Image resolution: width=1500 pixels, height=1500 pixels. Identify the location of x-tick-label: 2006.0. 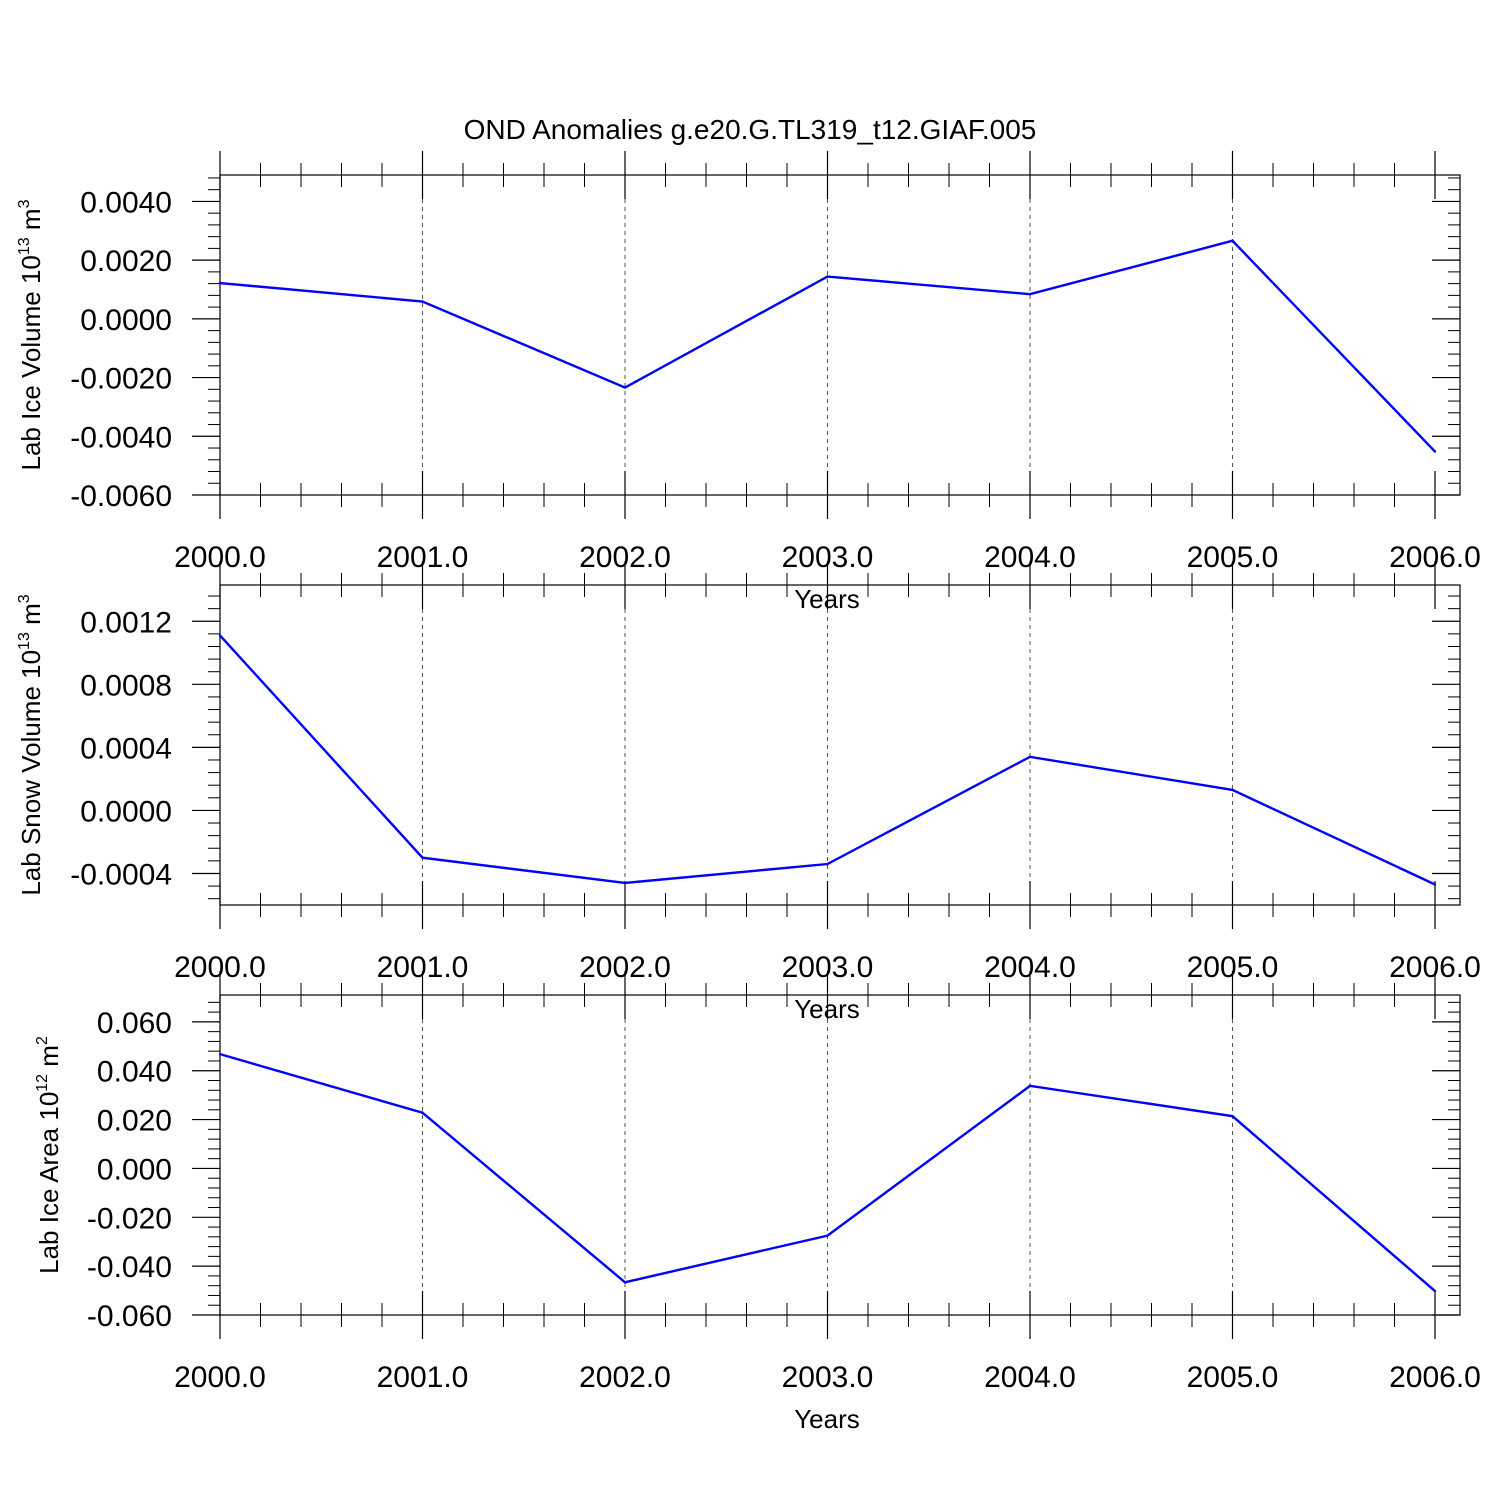
(1435, 1377).